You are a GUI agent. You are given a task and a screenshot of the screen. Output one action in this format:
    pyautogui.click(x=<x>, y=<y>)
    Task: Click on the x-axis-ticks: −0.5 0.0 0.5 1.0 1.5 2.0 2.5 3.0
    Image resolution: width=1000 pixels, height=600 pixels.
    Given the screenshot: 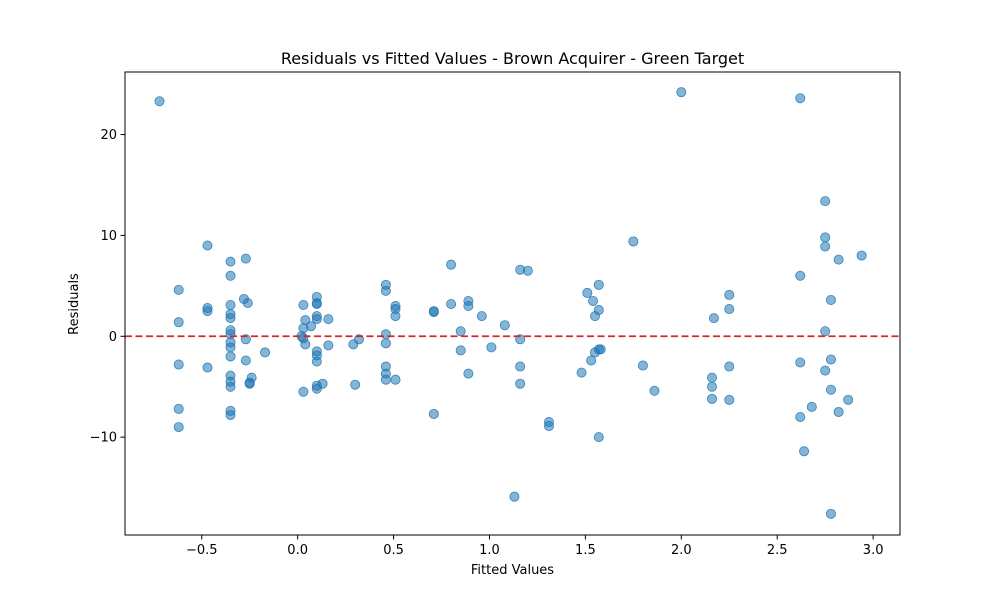 What is the action you would take?
    pyautogui.click(x=535, y=546)
    